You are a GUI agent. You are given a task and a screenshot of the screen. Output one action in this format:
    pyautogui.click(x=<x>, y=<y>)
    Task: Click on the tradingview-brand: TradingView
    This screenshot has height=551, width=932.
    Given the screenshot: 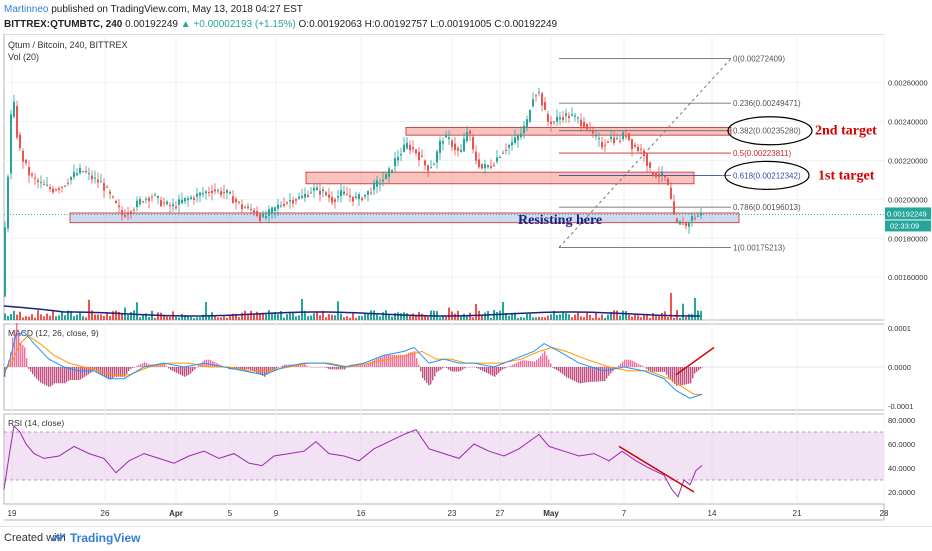 What is the action you would take?
    pyautogui.click(x=105, y=538)
    